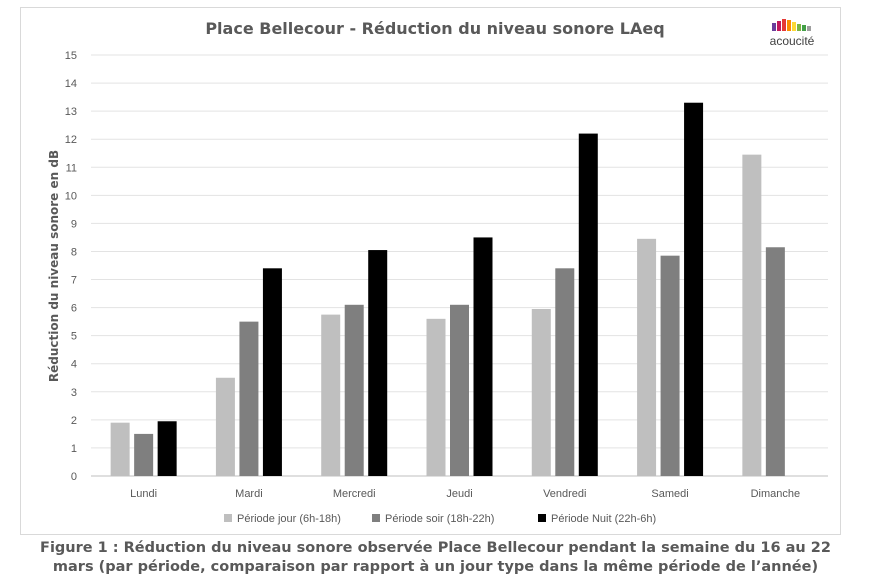 The width and height of the screenshot is (871, 585). What do you see at coordinates (71, 140) in the screenshot?
I see `y-tick-label: 12` at bounding box center [71, 140].